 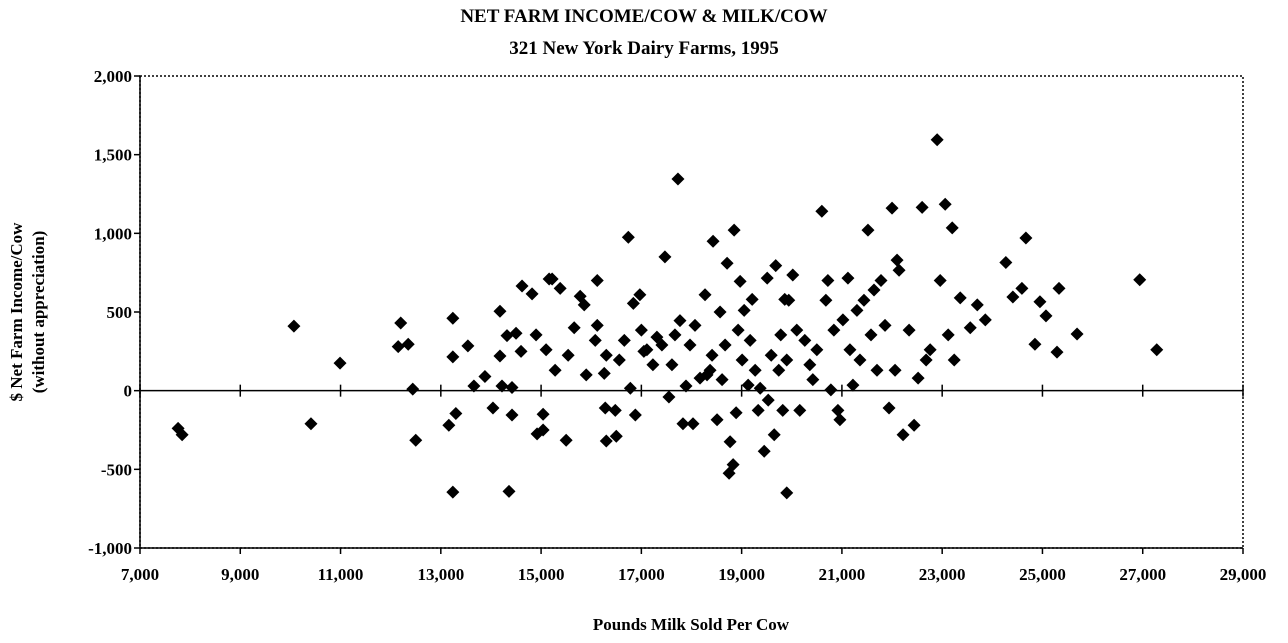 I want to click on x-tick-label: 25,000, so click(x=1042, y=574).